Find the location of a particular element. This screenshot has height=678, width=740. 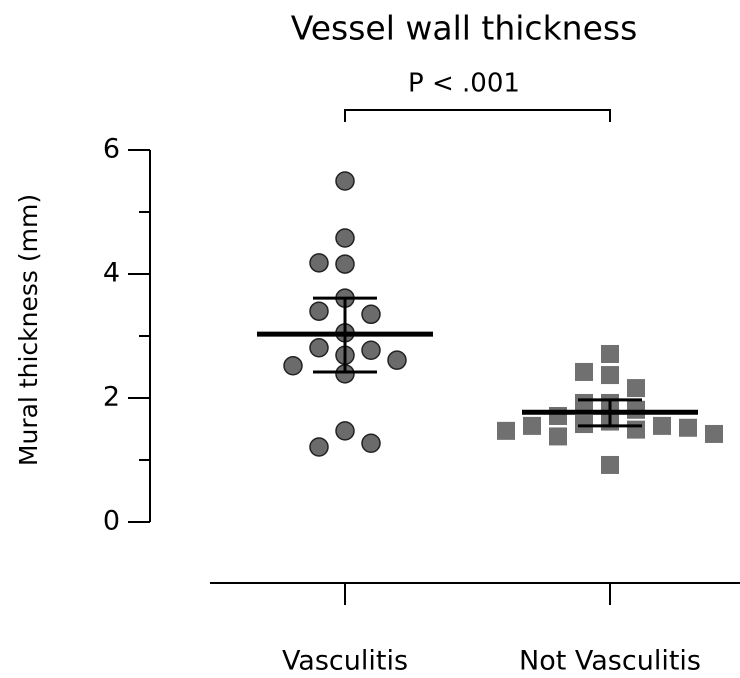

y-tick-label: 4 is located at coordinates (111, 273).